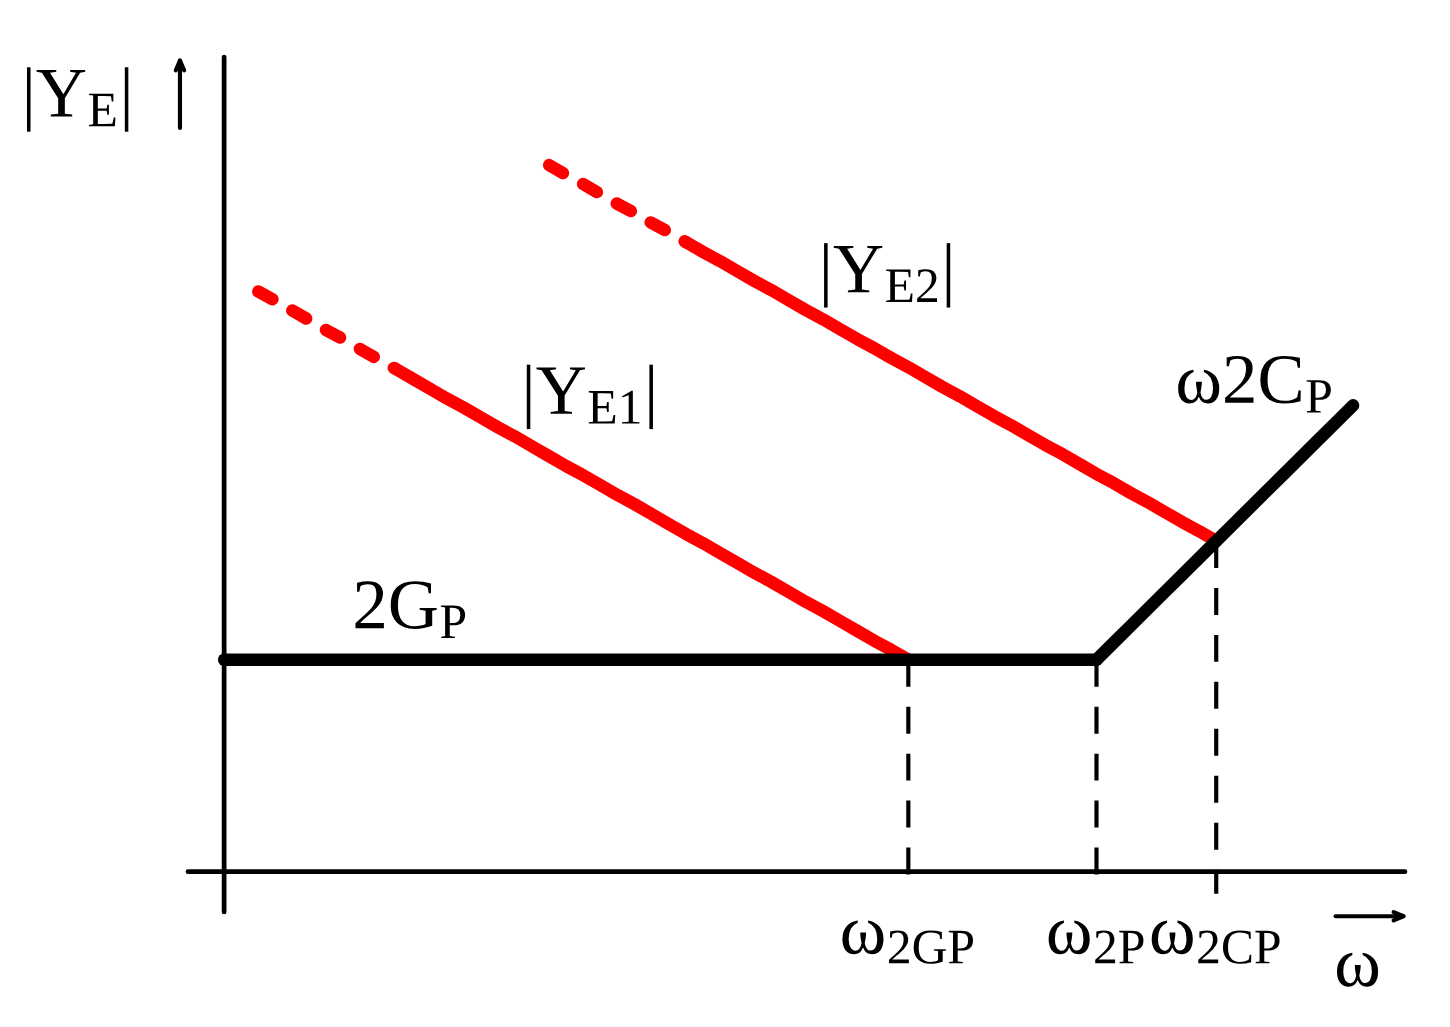 Image resolution: width=1450 pixels, height=1027 pixels. I want to click on x-tick-label: ω$_{2CP}$, so click(1215, 942).